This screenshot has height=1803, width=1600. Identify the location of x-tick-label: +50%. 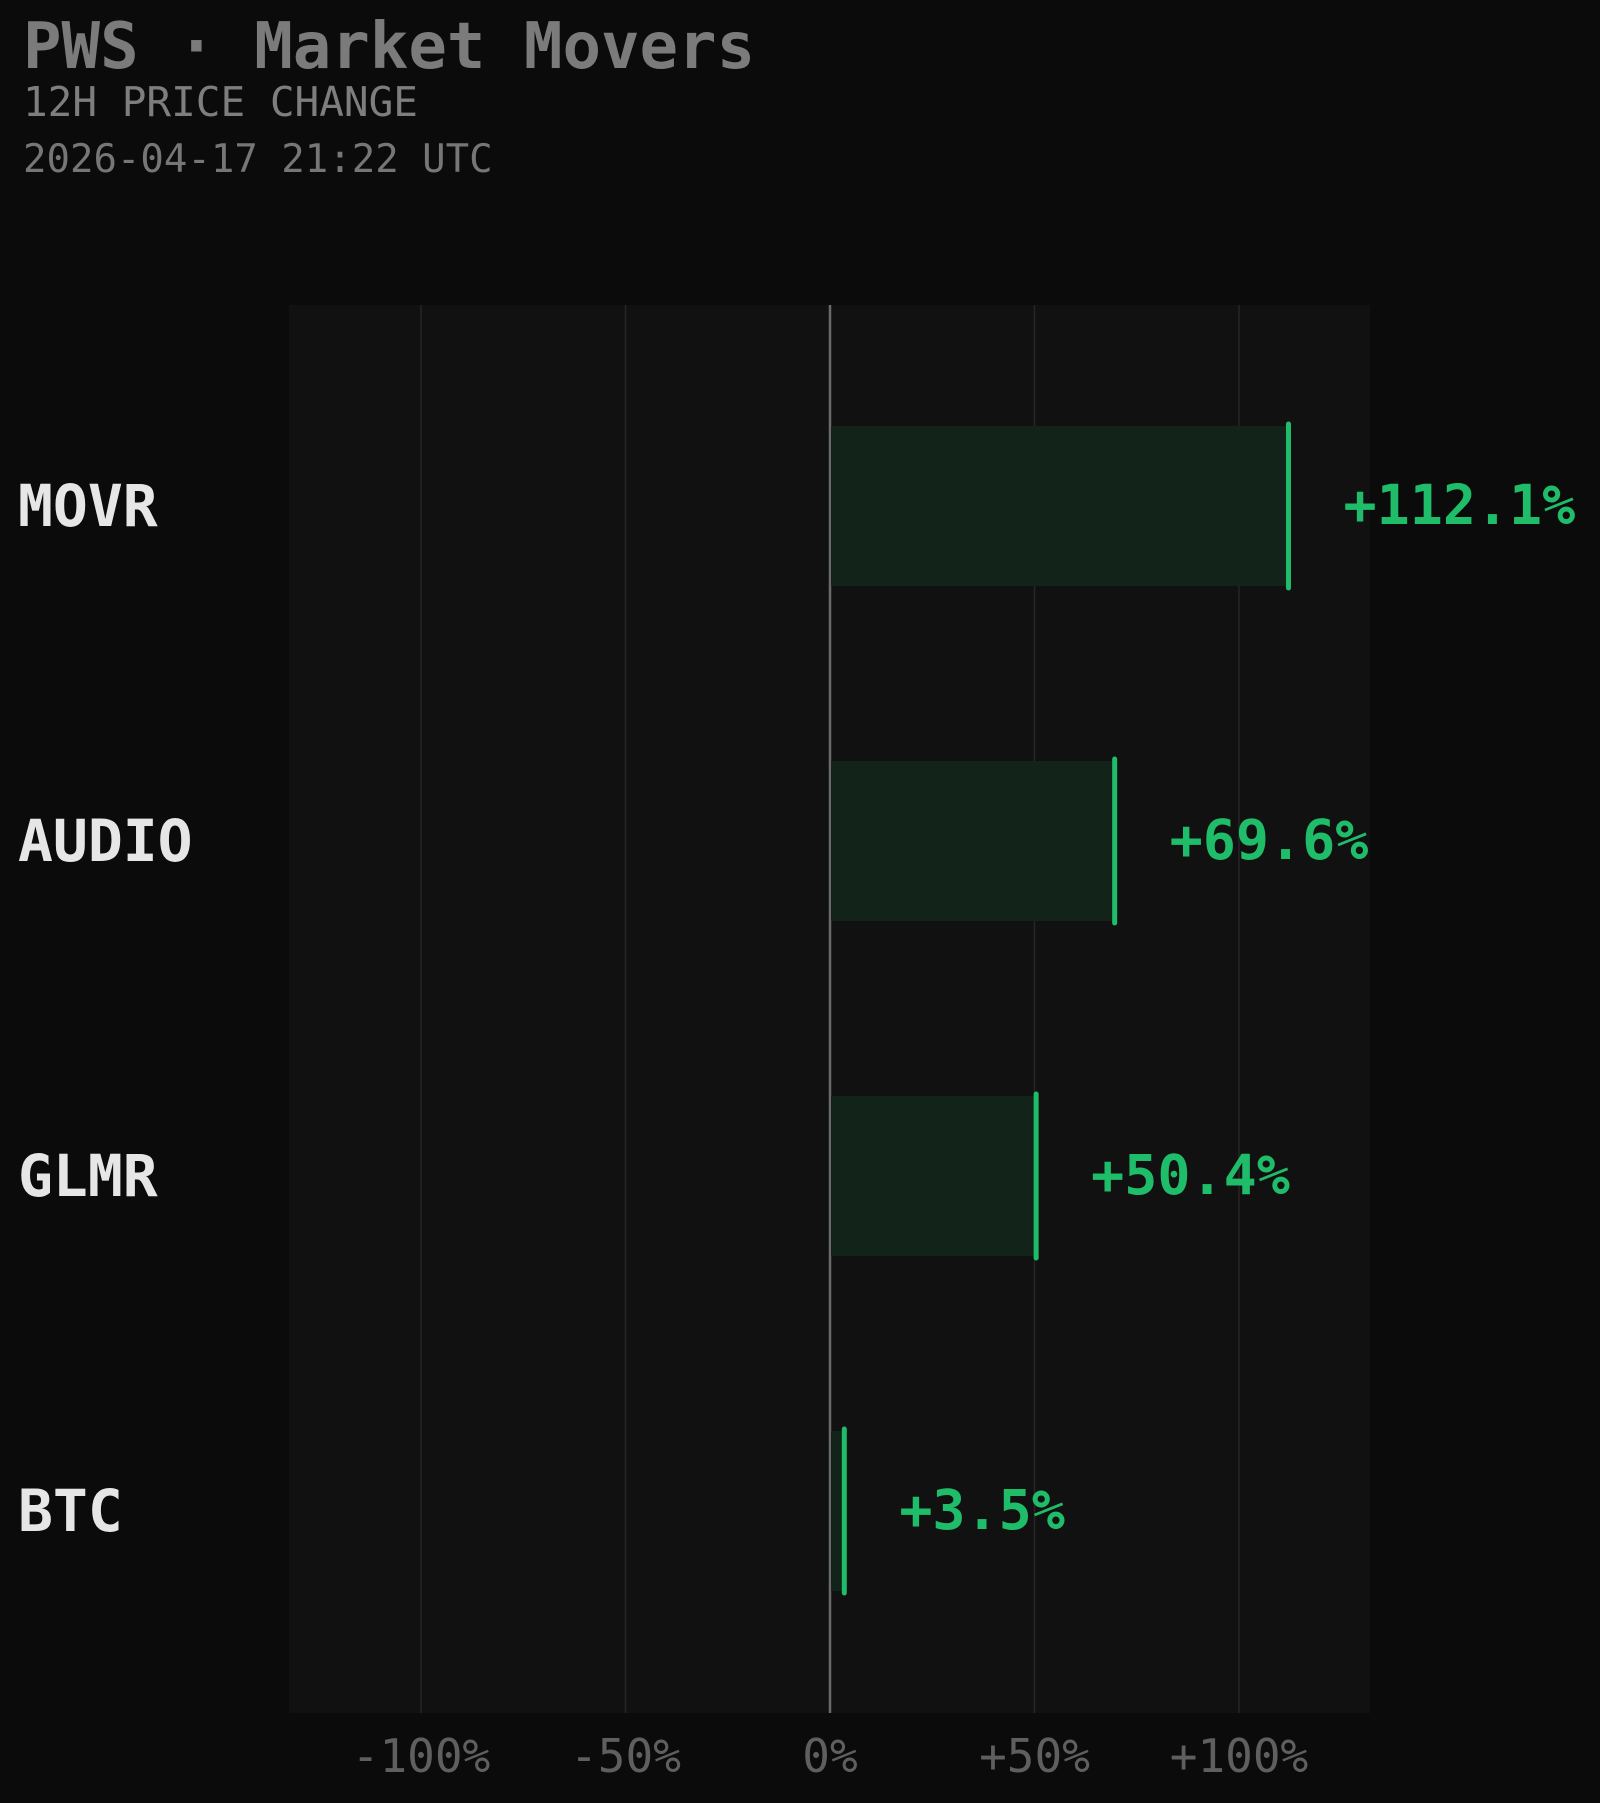
(1034, 1756).